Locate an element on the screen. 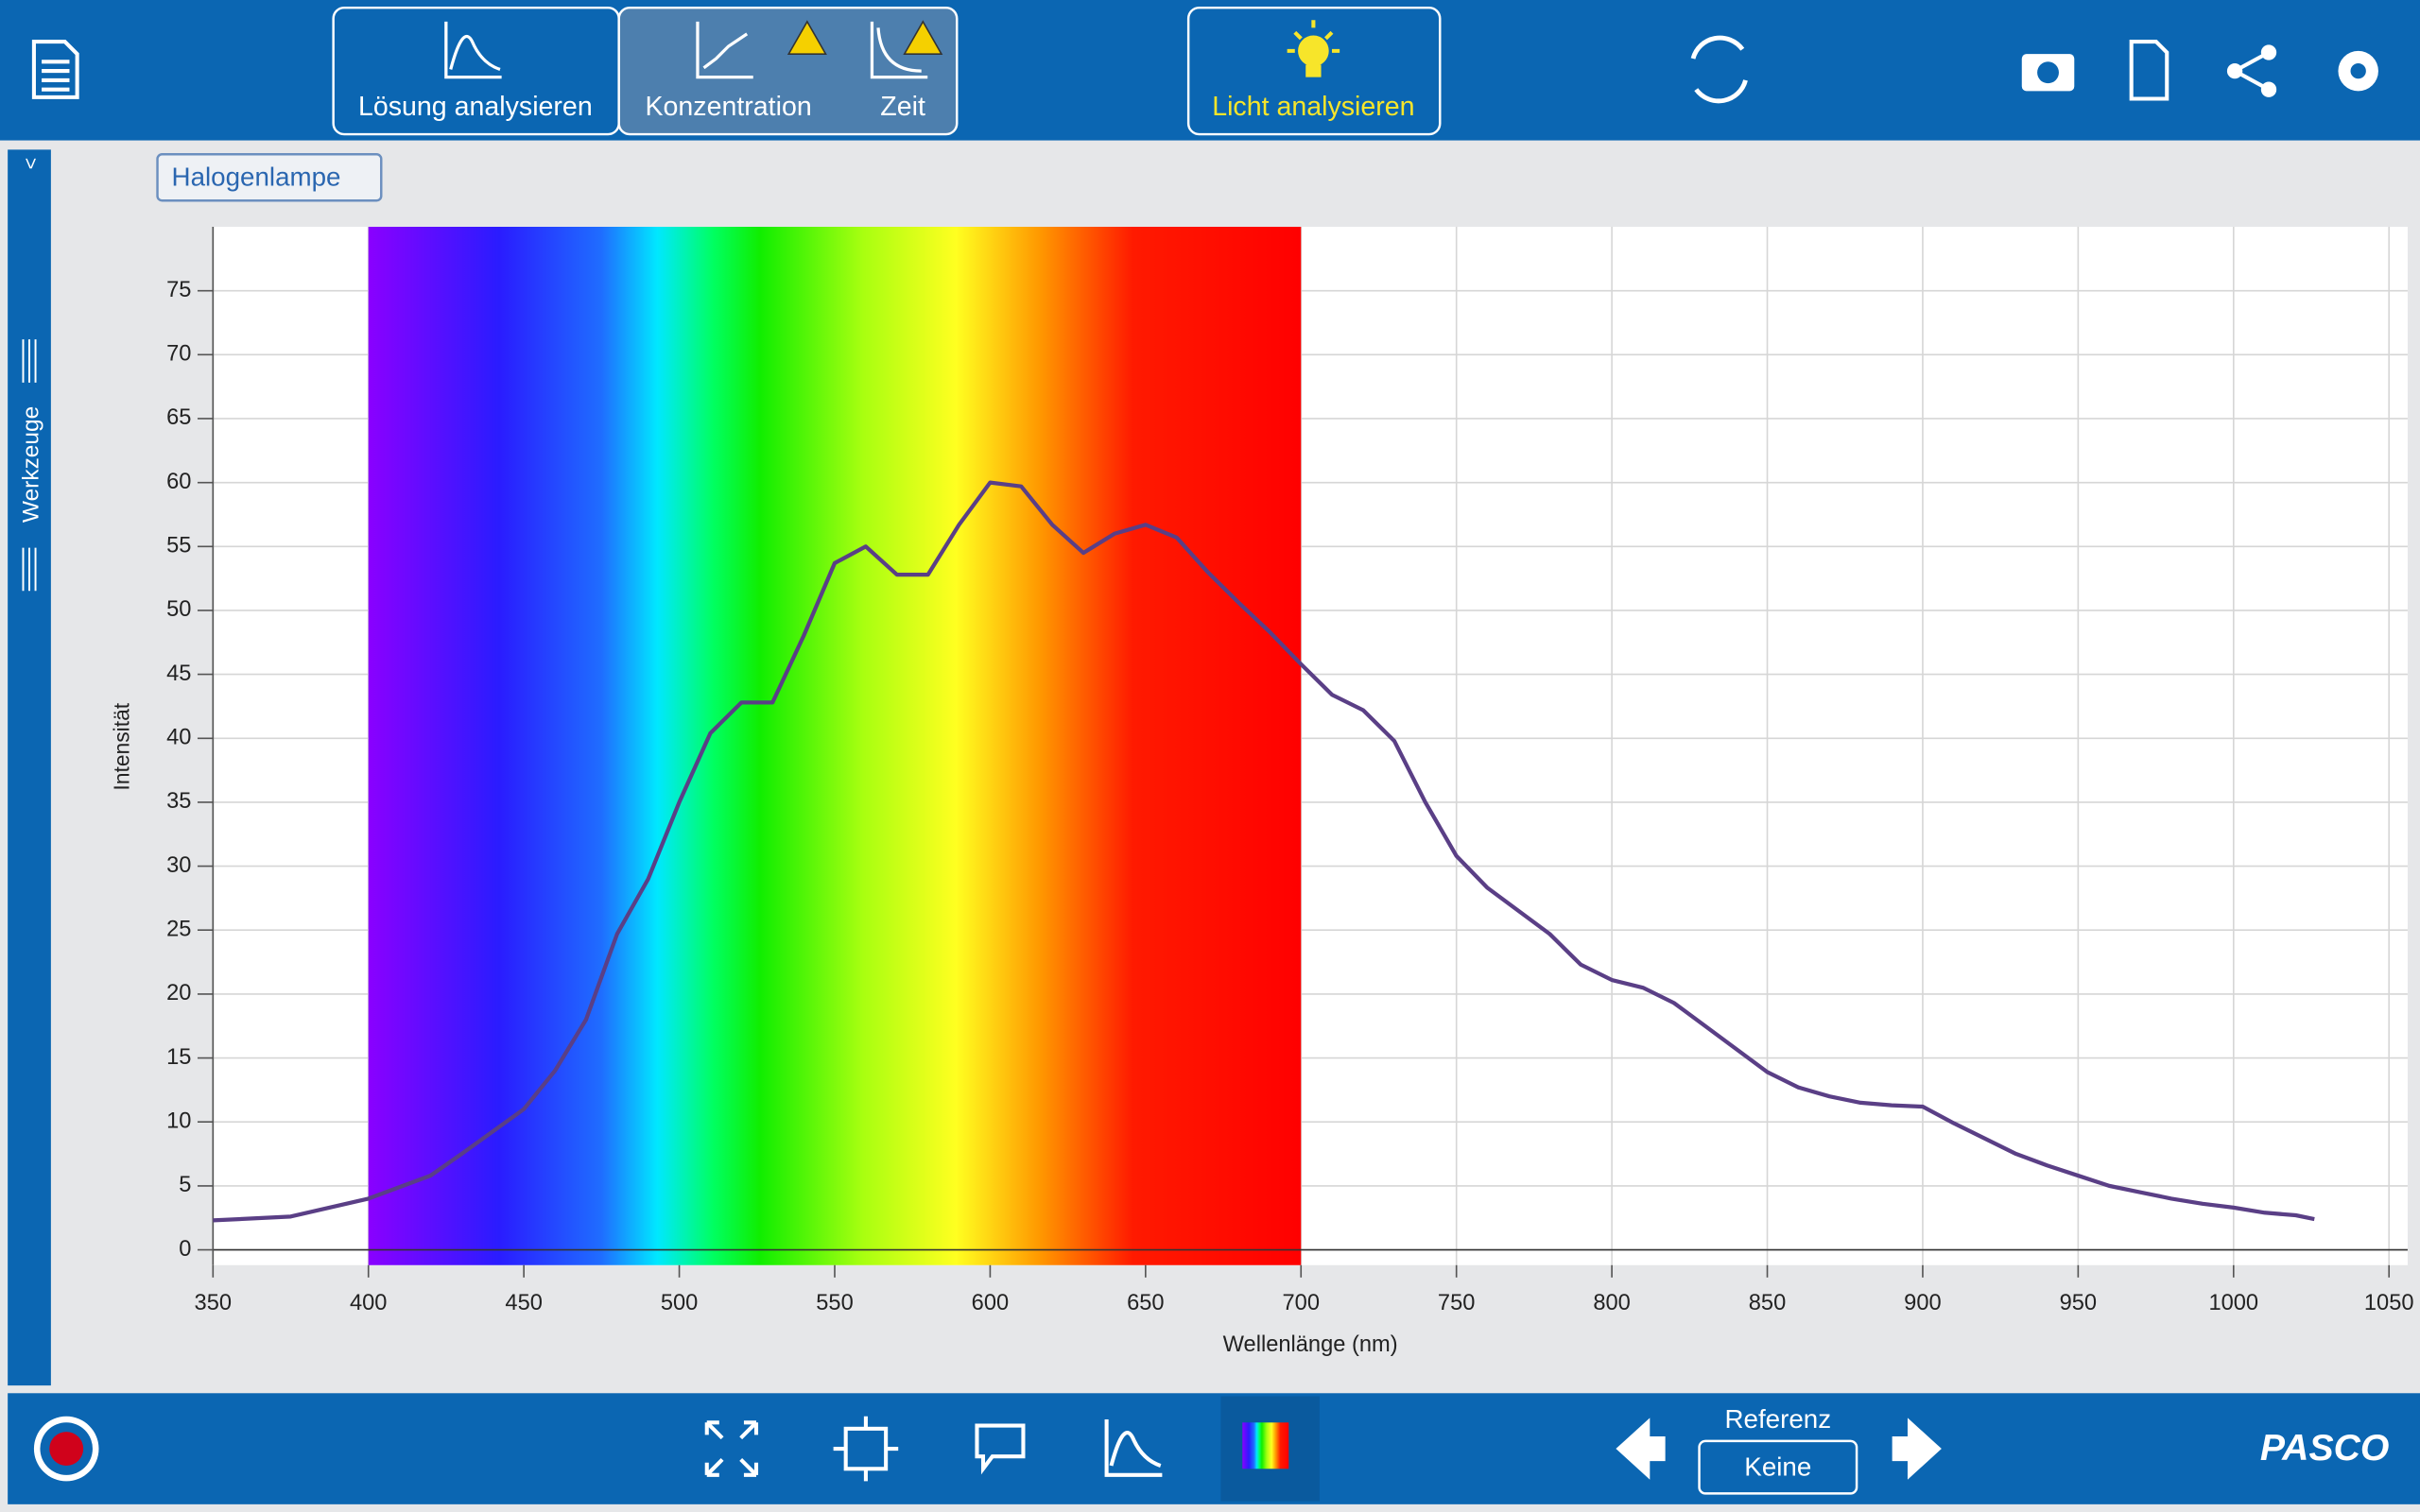 The image size is (2420, 1512). x-tick-label: 900 is located at coordinates (1922, 1303).